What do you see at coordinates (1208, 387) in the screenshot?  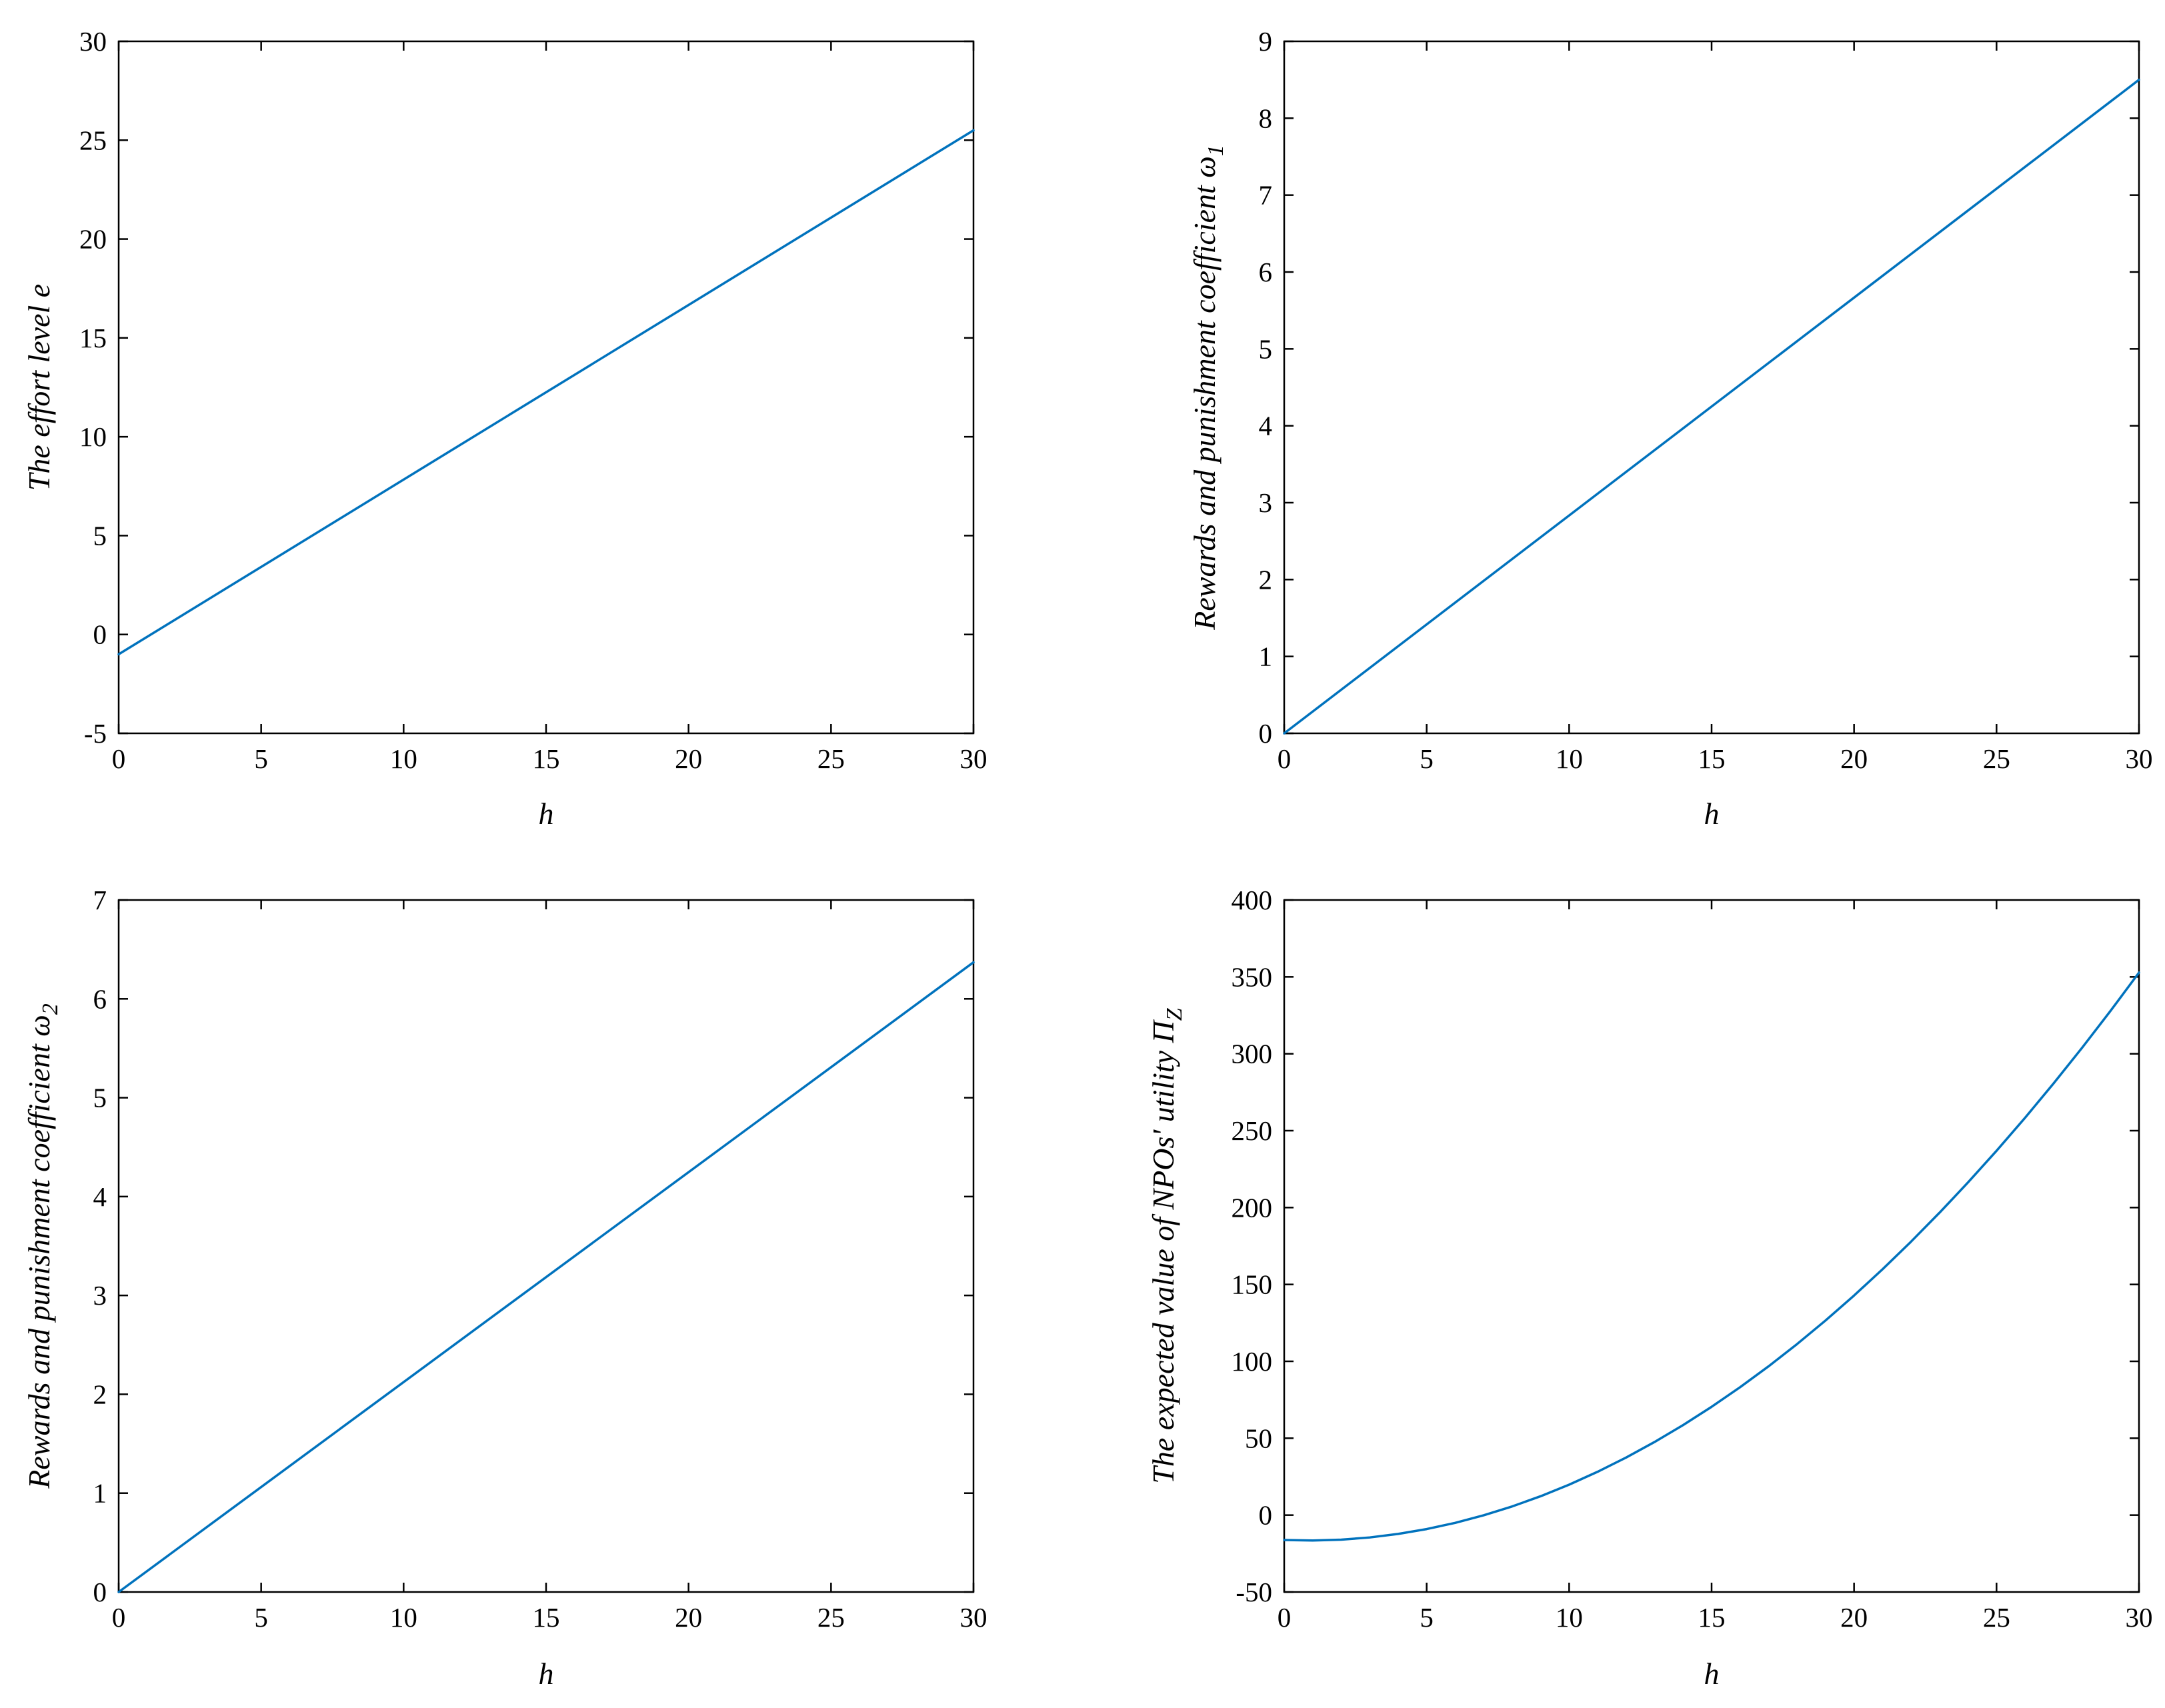 I see `y-axis-label: Rewards and punishment coefficient ω1` at bounding box center [1208, 387].